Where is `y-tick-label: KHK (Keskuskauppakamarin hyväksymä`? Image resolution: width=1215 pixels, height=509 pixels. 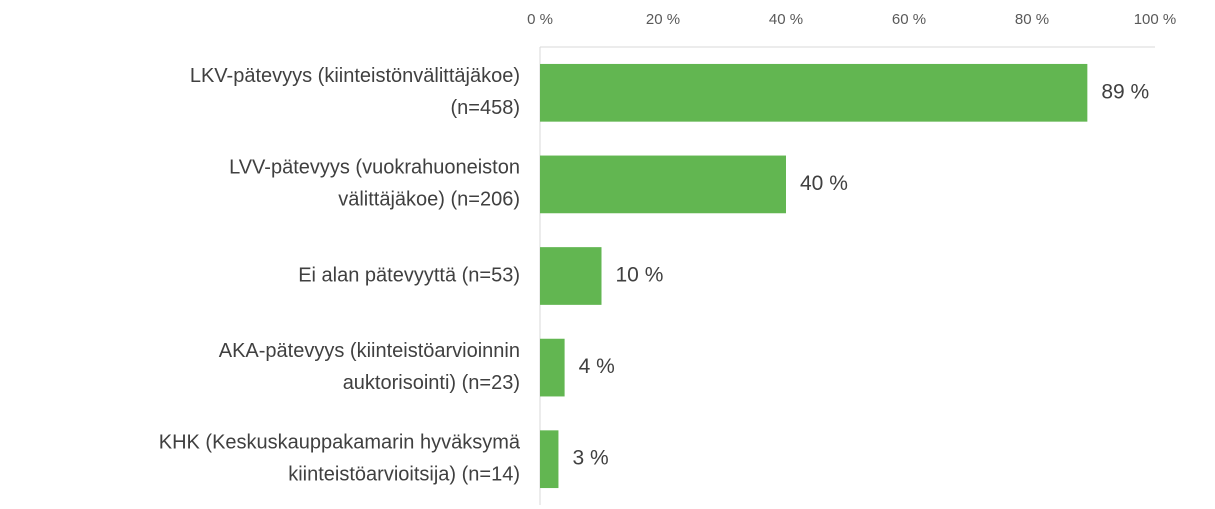
y-tick-label: KHK (Keskuskauppakamarin hyväksymä is located at coordinates (340, 442).